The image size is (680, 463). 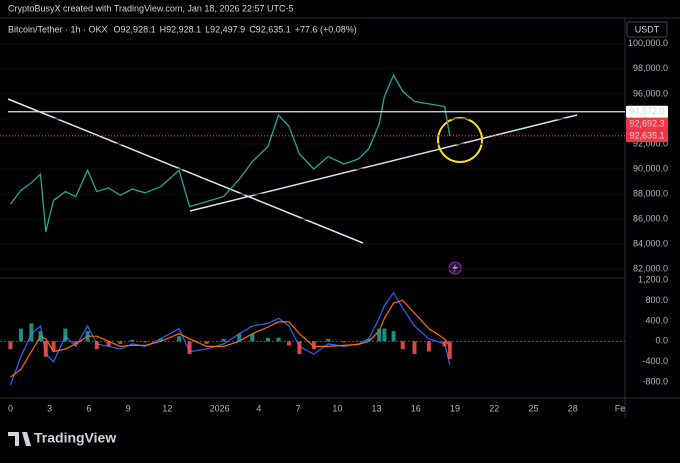 What do you see at coordinates (326, 29) in the screenshot?
I see `ohlc-value: +77.6 (+0.08%)` at bounding box center [326, 29].